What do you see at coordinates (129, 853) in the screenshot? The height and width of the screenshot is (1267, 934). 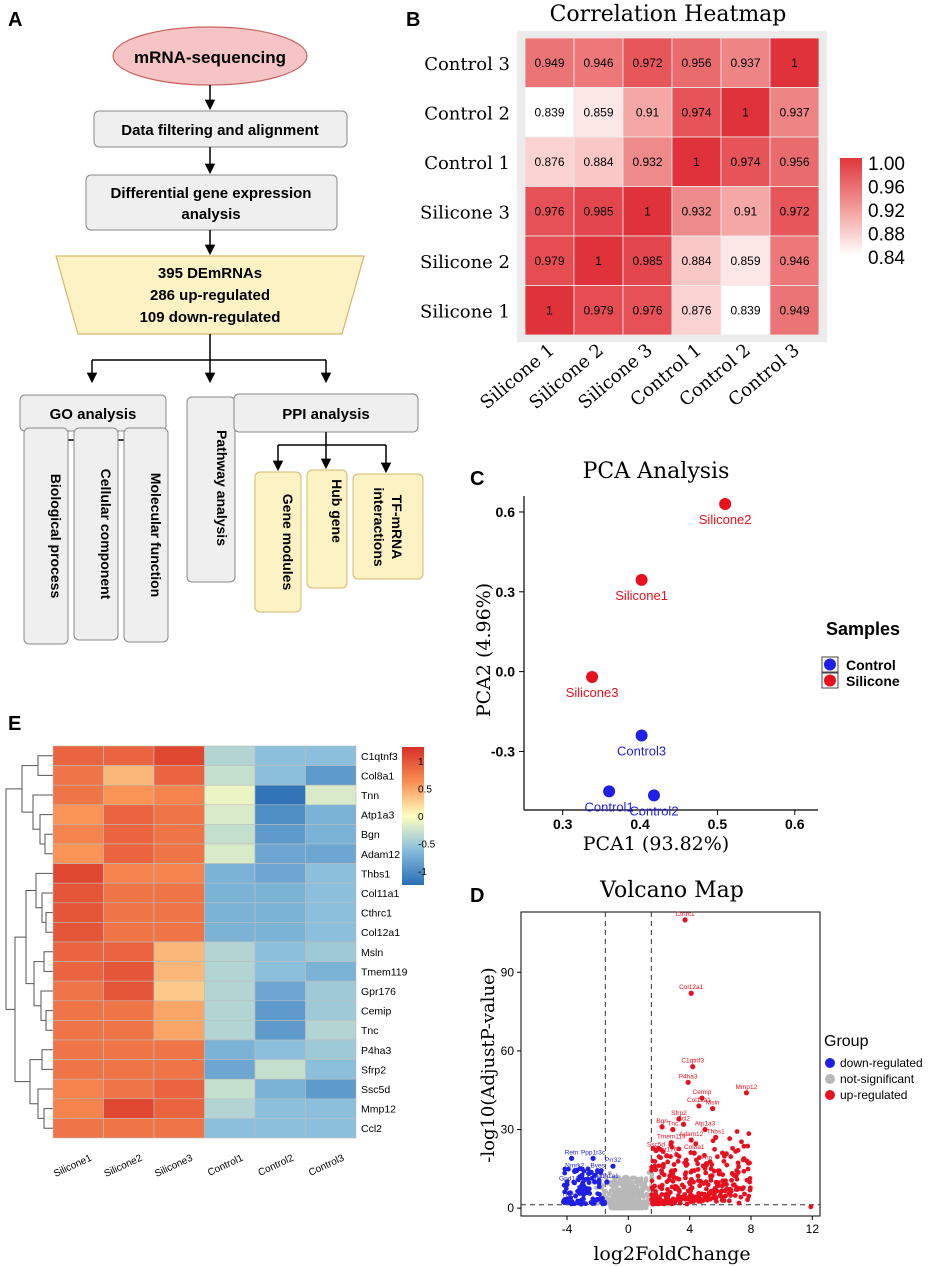 I see `expr-cell-adam12-silicone2` at bounding box center [129, 853].